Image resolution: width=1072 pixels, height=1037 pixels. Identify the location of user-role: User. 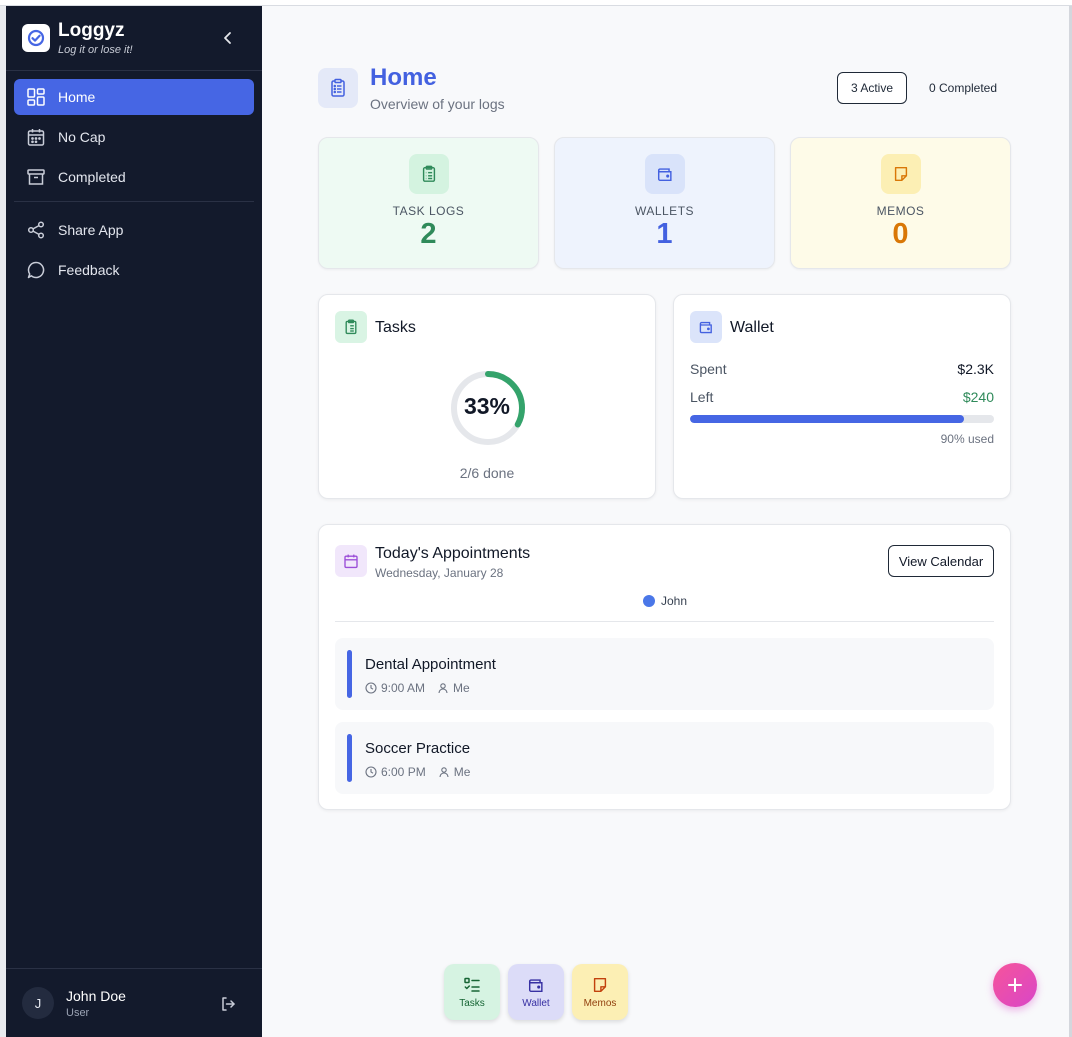
(78, 1012).